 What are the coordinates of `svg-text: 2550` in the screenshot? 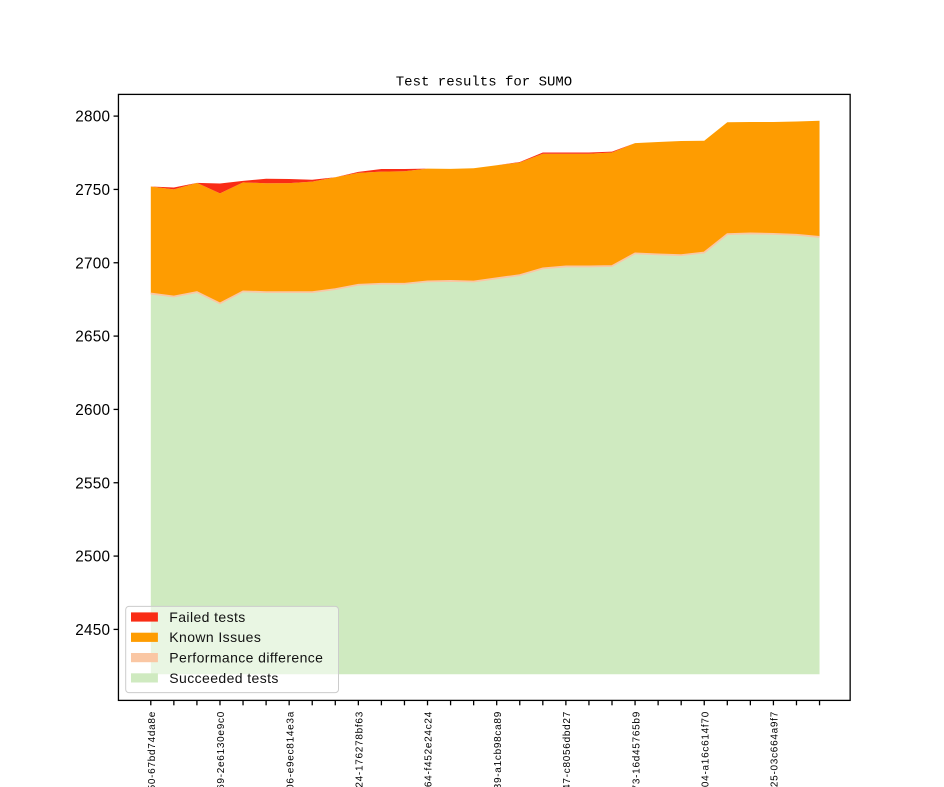 It's located at (92, 483).